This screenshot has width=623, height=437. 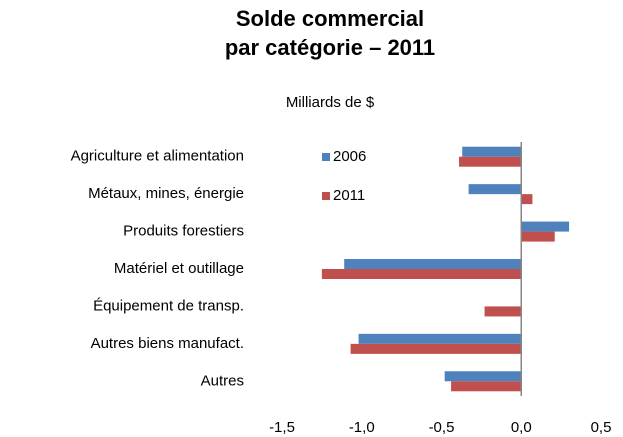 I want to click on y-tick-label: Équipement de transp., so click(x=168, y=305).